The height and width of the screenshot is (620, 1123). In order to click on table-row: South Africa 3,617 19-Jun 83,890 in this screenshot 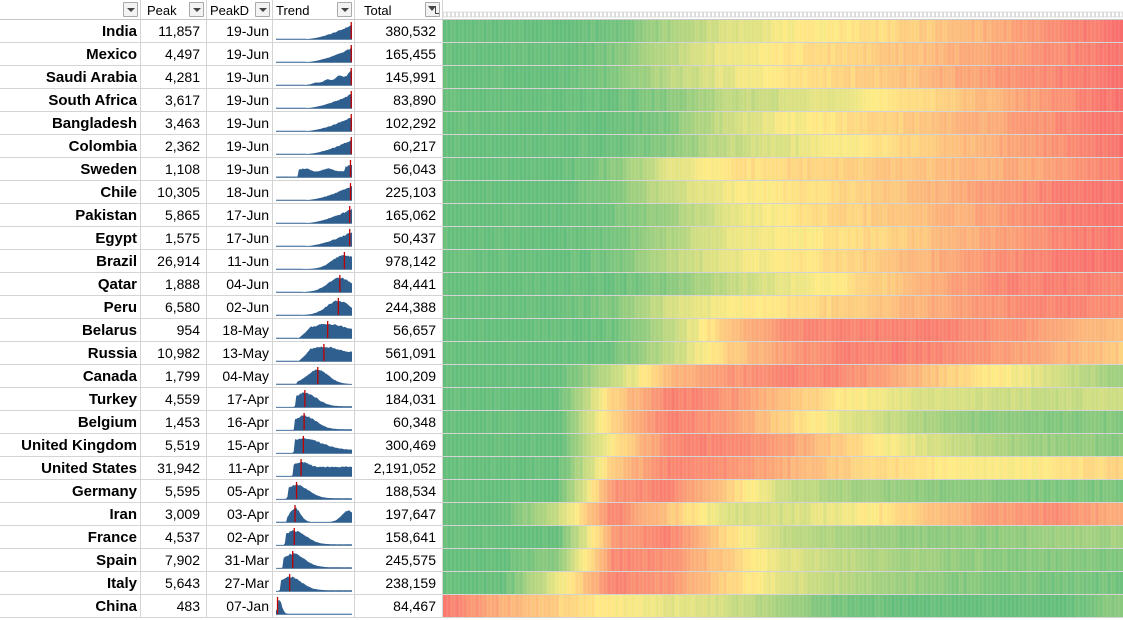, I will do `click(561, 100)`.